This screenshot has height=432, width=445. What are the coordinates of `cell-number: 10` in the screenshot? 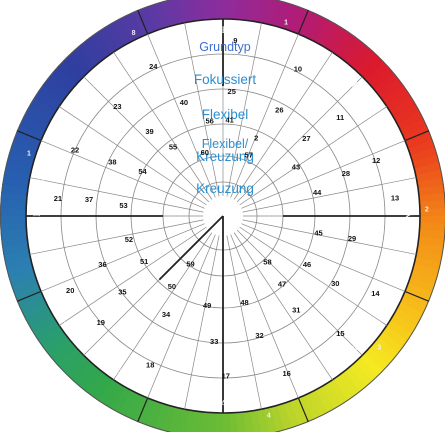 It's located at (298, 68).